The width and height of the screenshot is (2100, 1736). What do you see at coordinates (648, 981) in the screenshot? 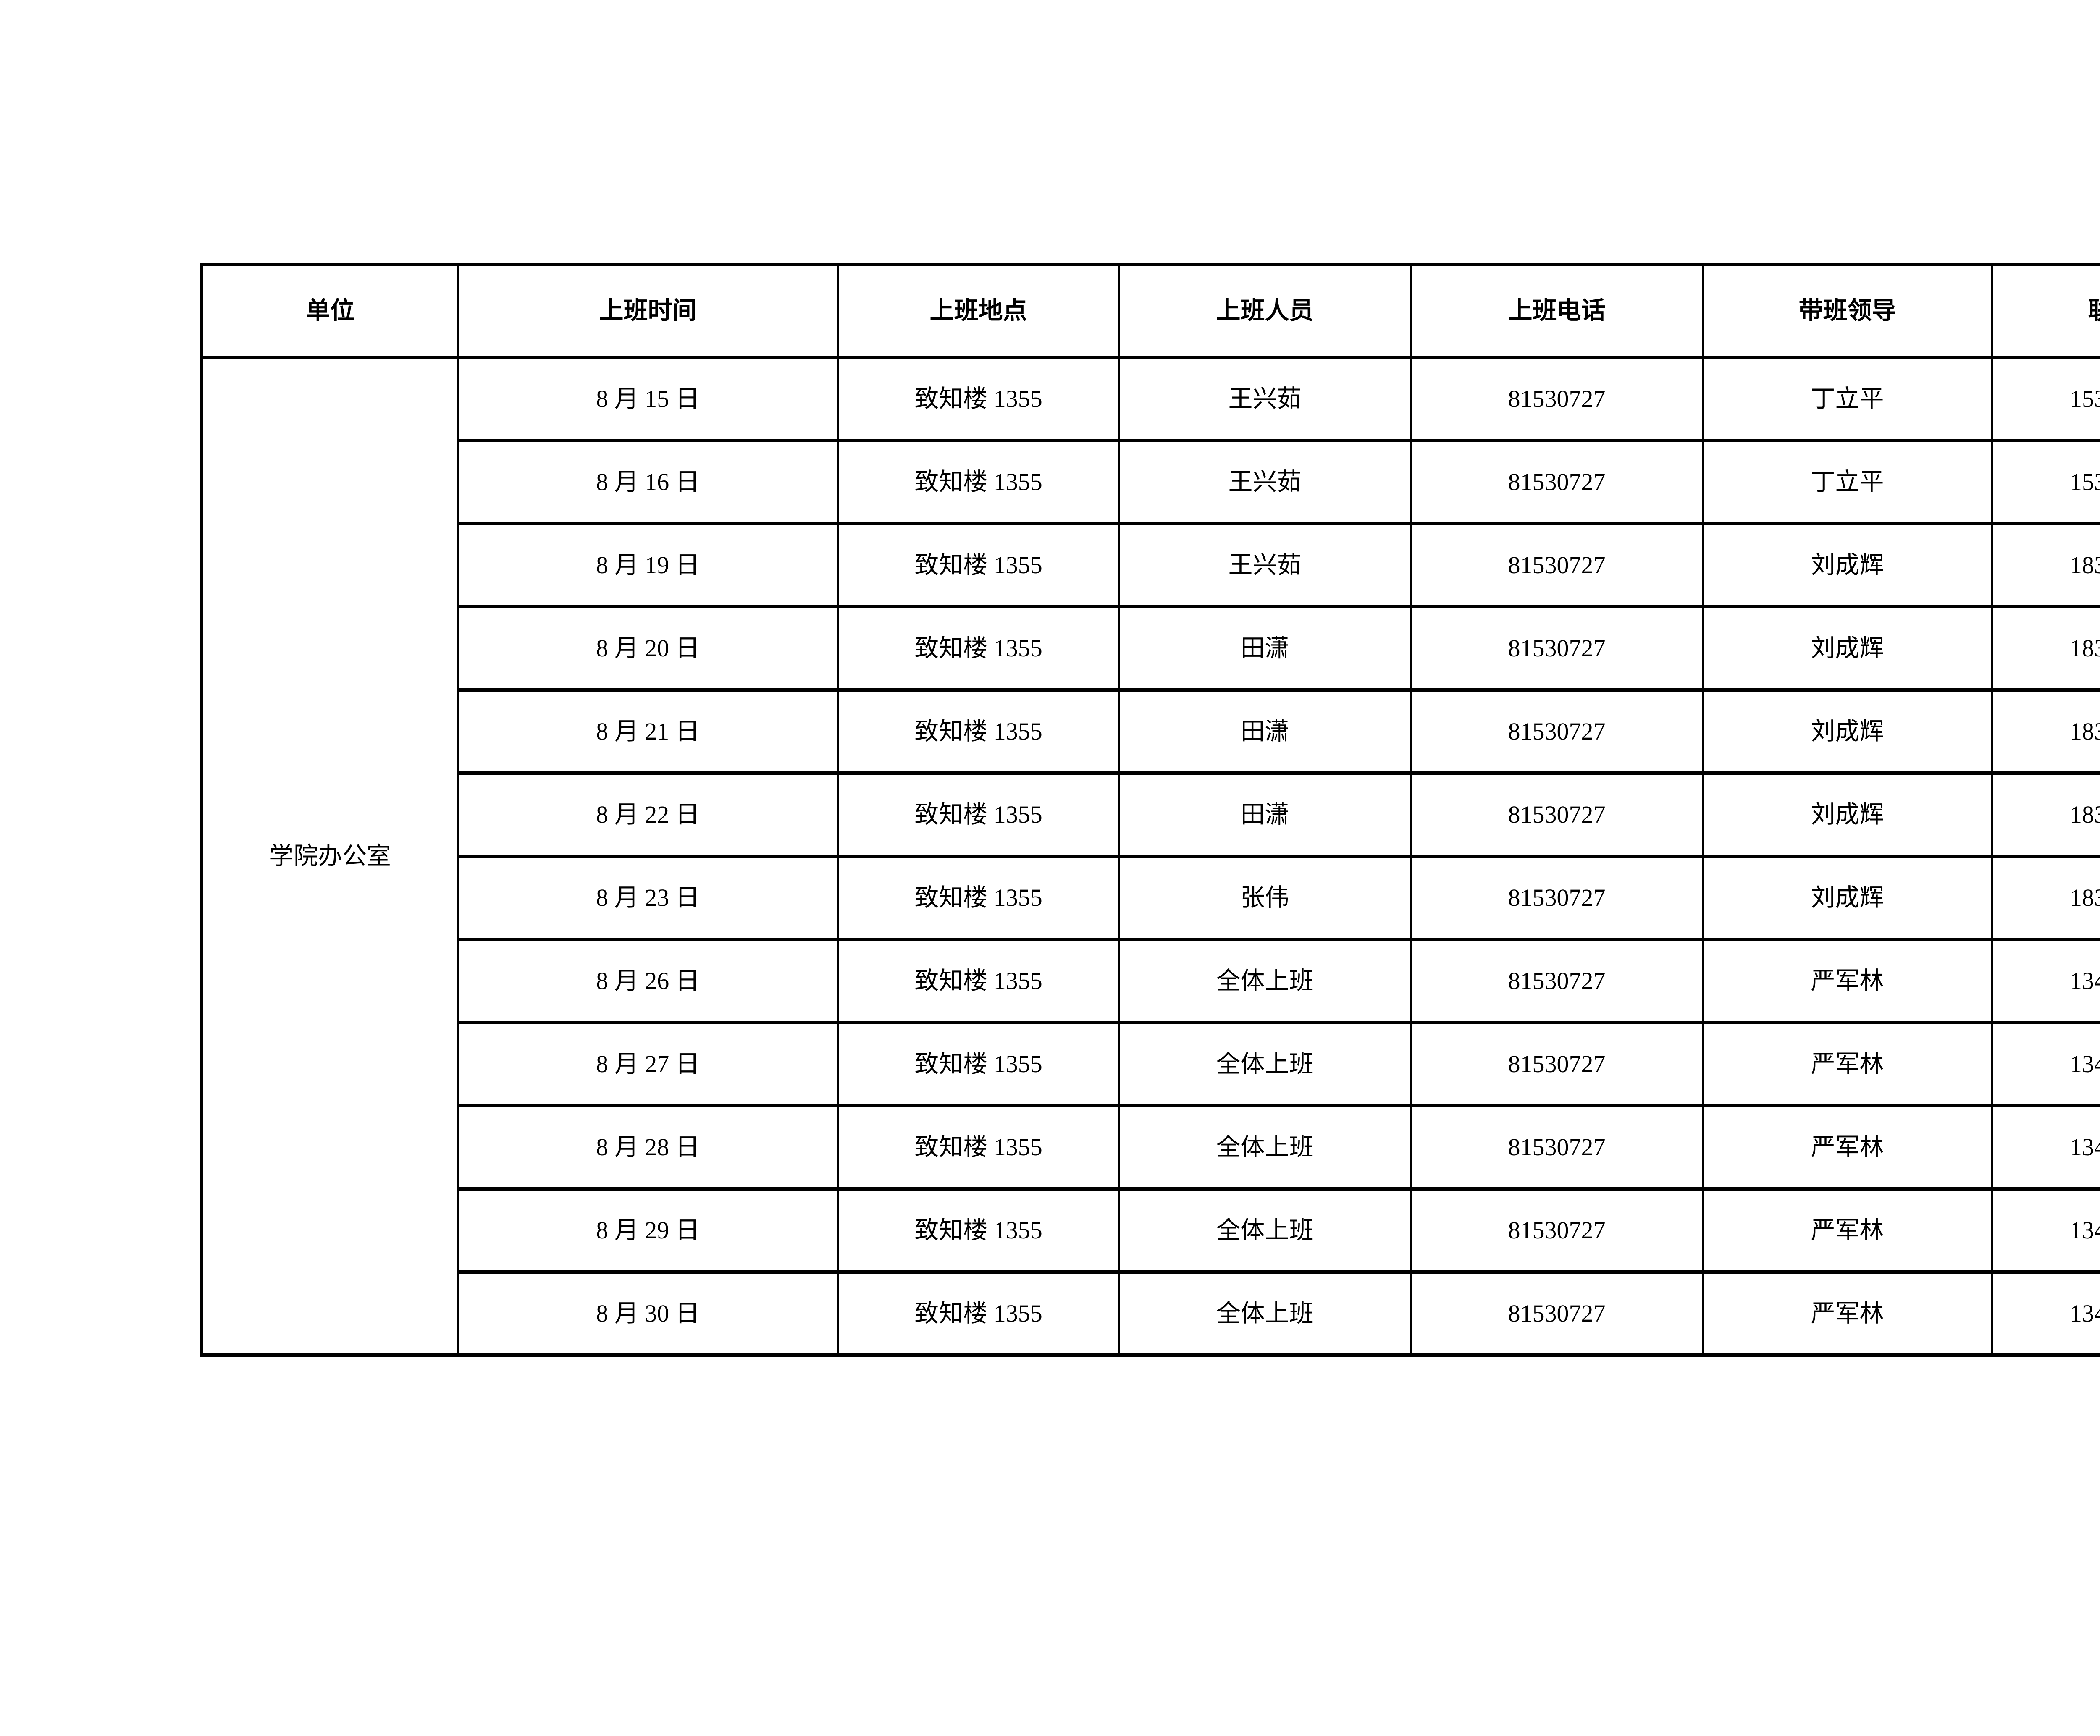
I see `cell-date: 8 月 26 日` at bounding box center [648, 981].